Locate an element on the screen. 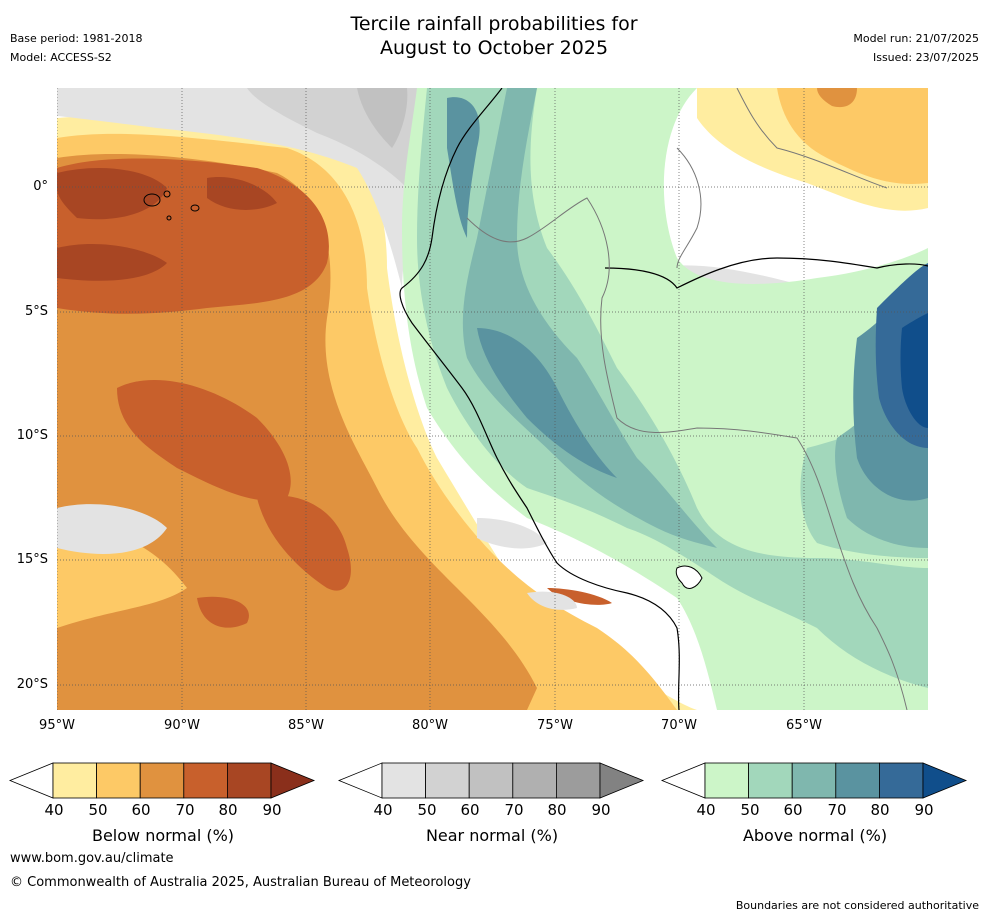  model-run-text: Model run: 21/07/2025 is located at coordinates (916, 38).